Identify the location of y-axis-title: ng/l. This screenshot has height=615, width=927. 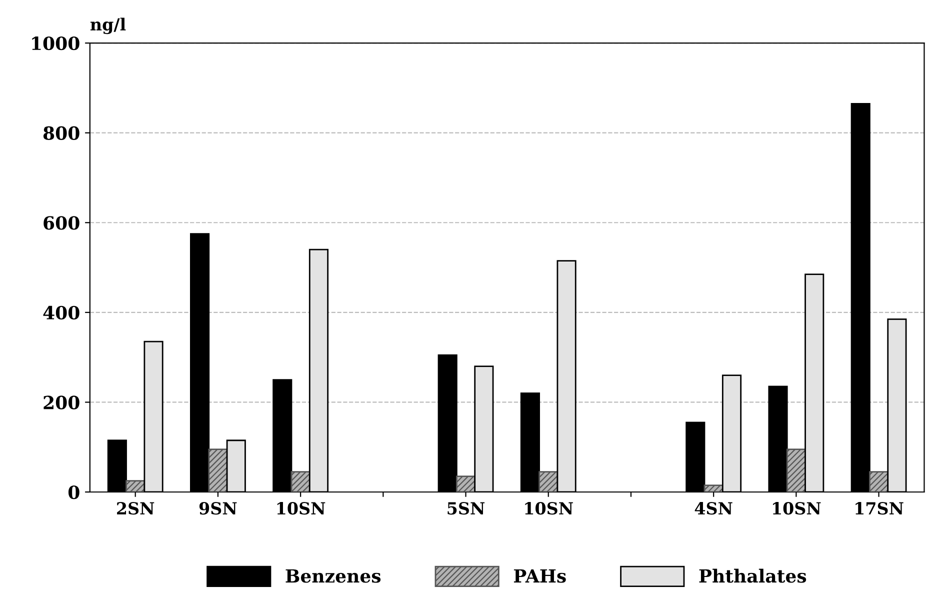
(108, 26).